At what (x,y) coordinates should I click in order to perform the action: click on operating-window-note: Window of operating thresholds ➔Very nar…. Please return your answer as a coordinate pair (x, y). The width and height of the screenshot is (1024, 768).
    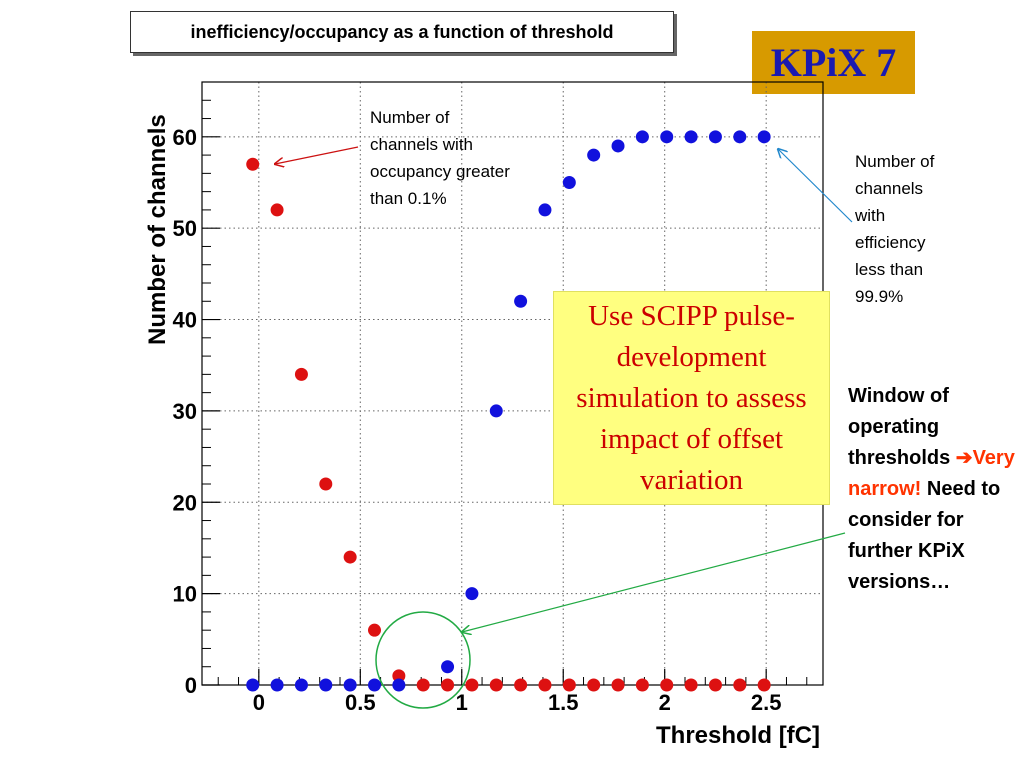
    Looking at the image, I should click on (933, 489).